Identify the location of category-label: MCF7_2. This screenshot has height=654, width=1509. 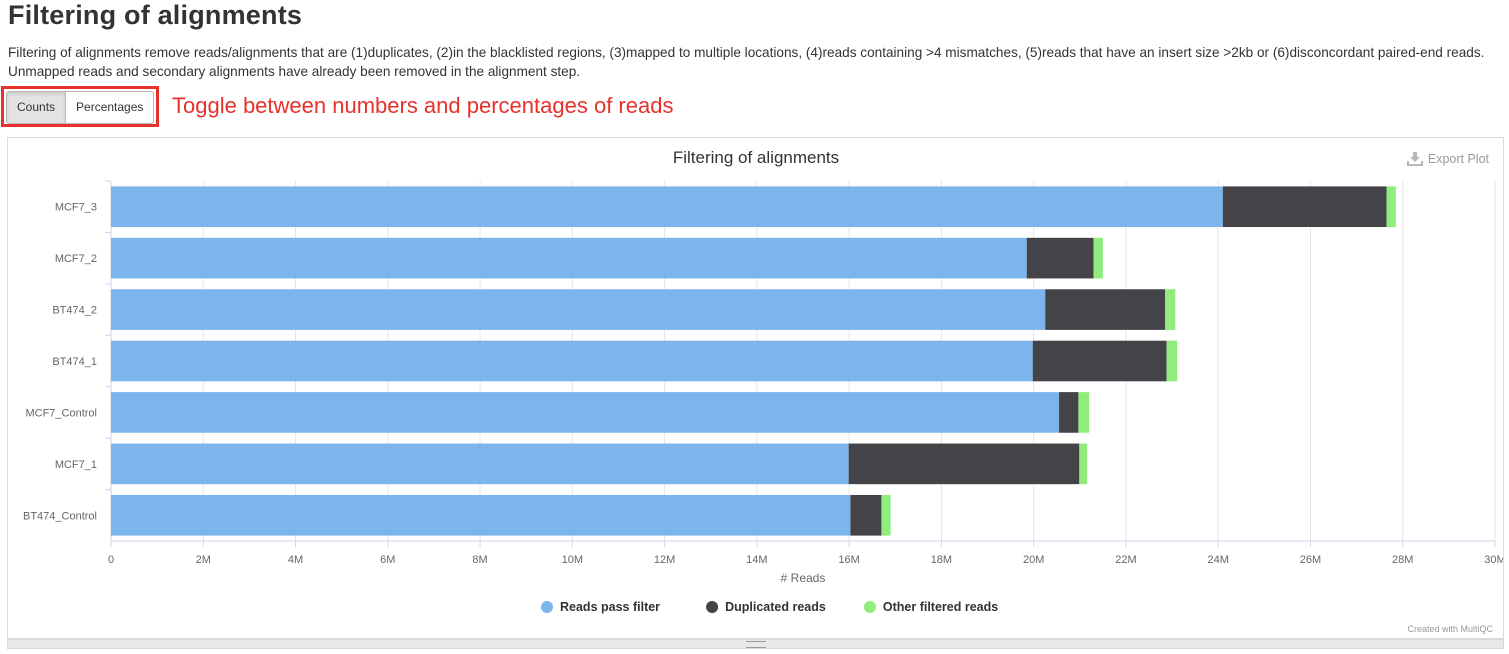
(76, 259).